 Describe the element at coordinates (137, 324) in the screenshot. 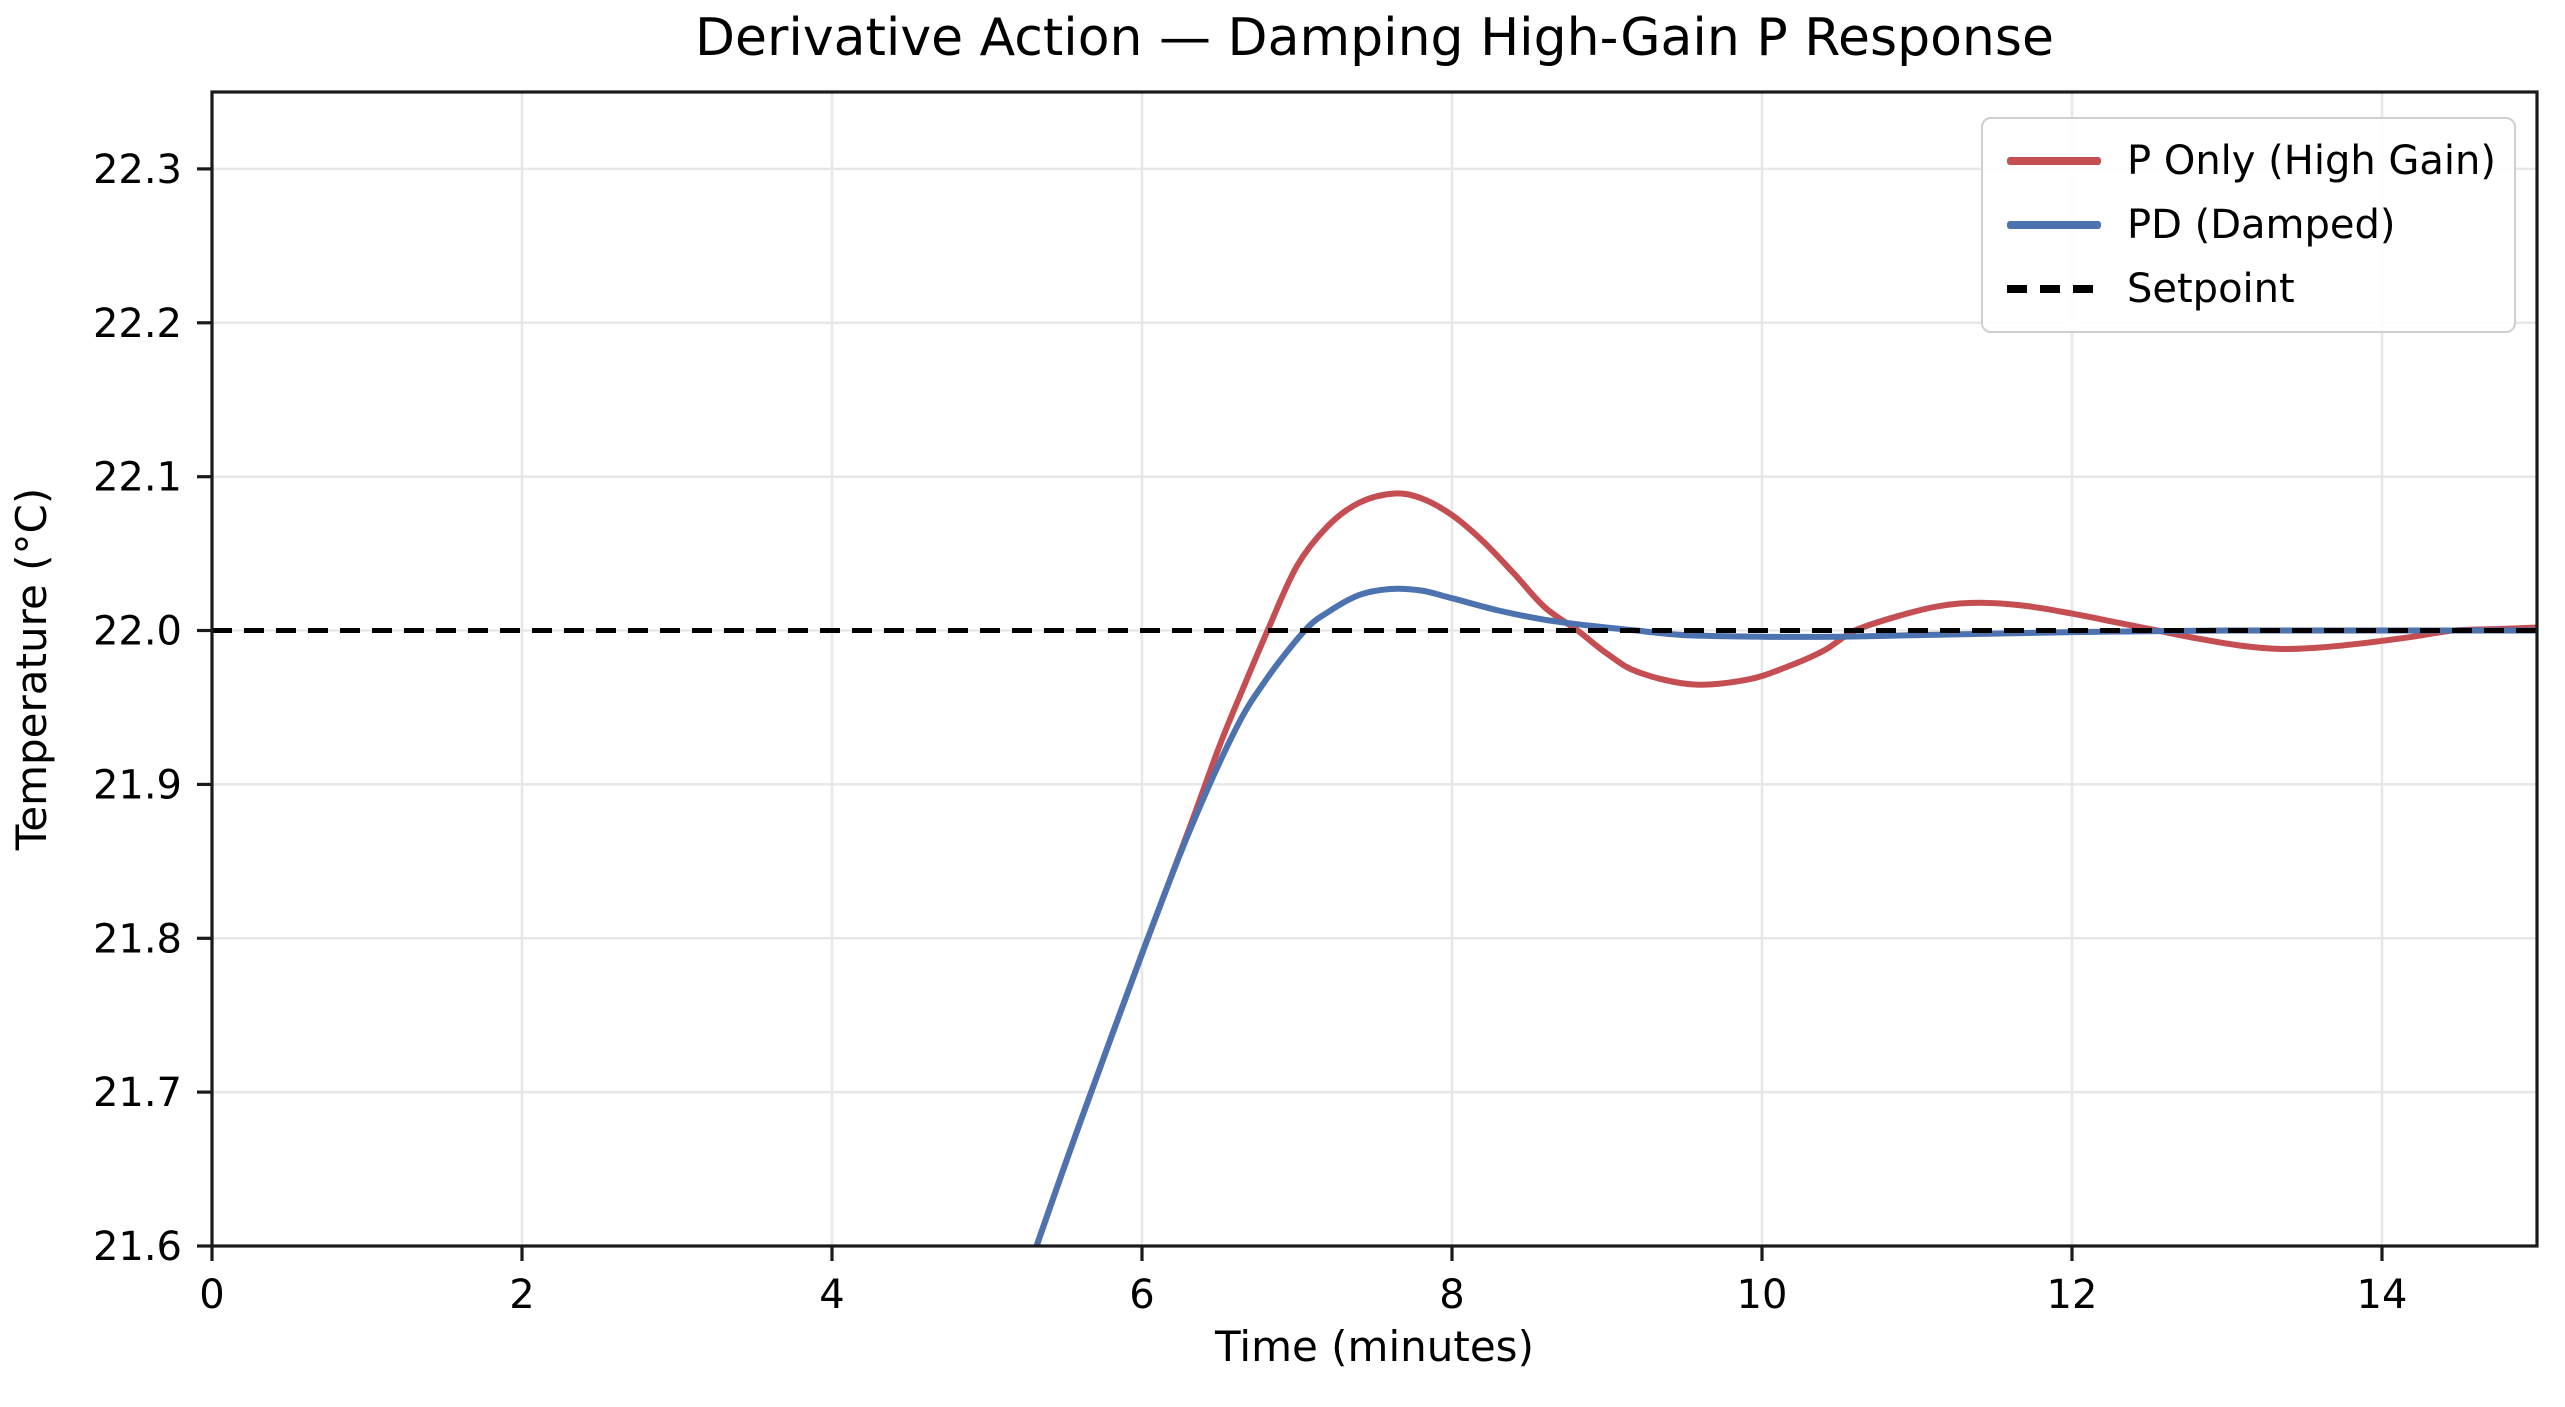

I see `y-tick-label: 22.2` at that location.